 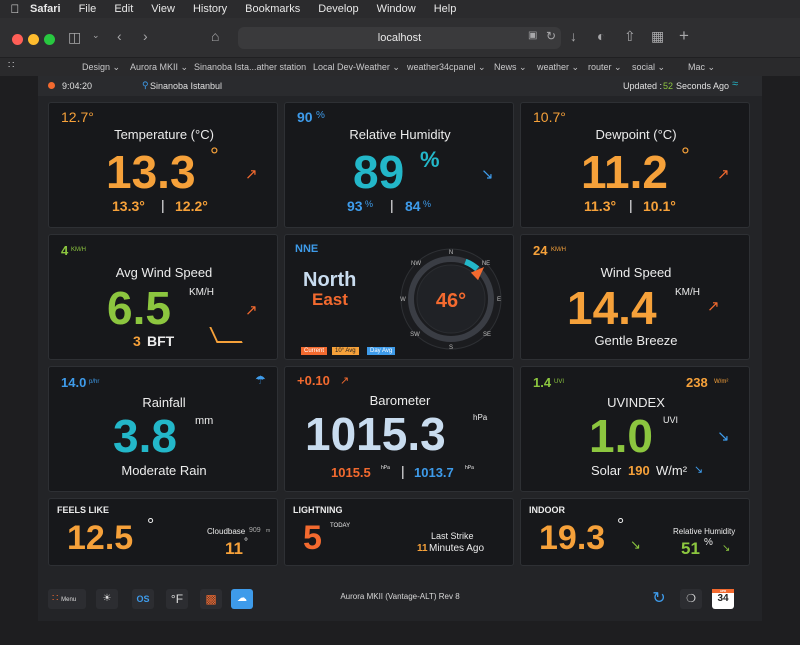 I want to click on heading-arc, so click(x=472, y=265).